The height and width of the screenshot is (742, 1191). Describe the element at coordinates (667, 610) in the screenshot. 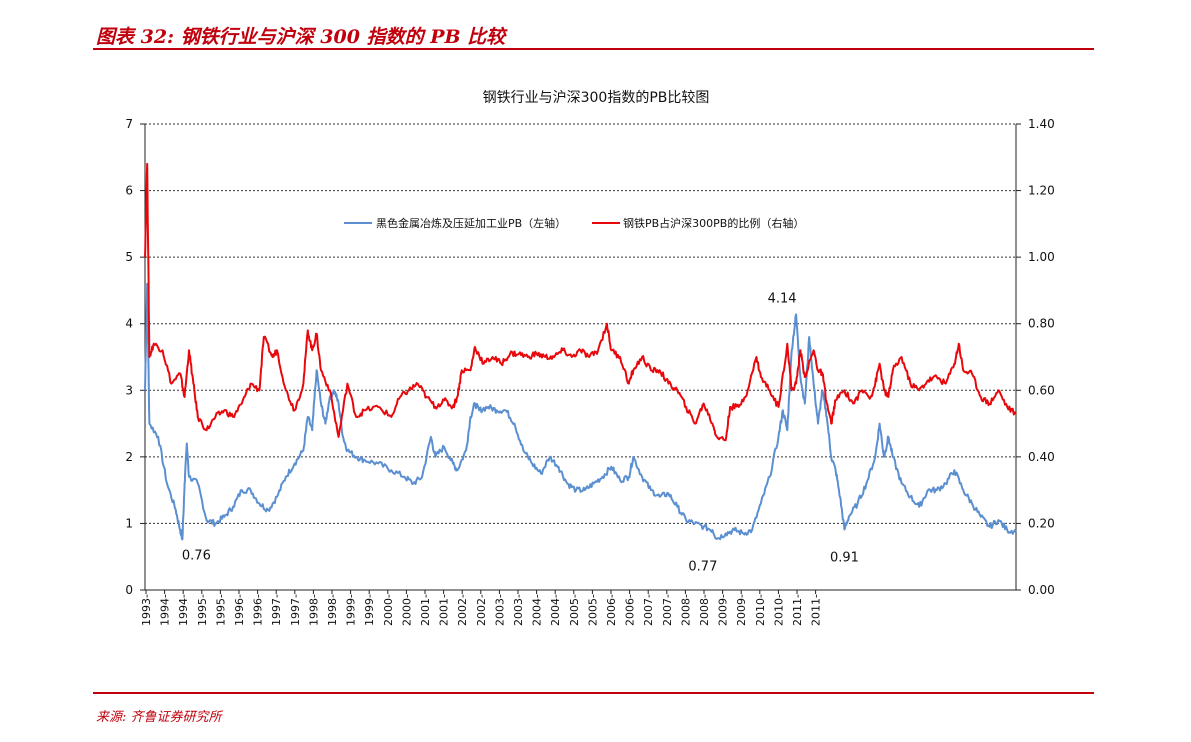

I see `x-label-28: 2007-` at that location.